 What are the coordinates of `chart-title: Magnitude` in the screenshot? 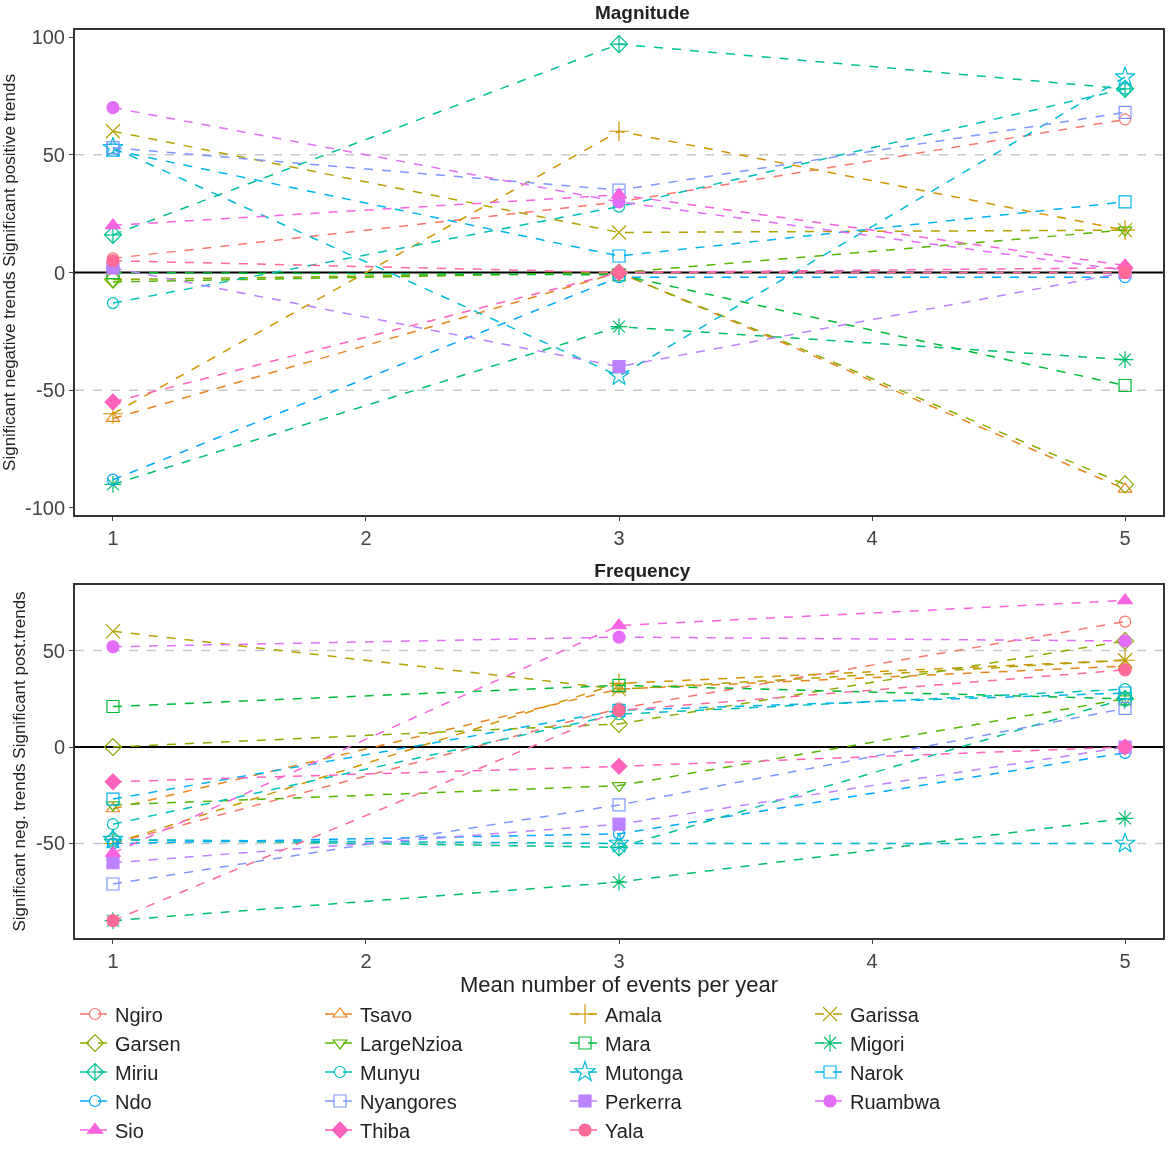 It's located at (642, 12).